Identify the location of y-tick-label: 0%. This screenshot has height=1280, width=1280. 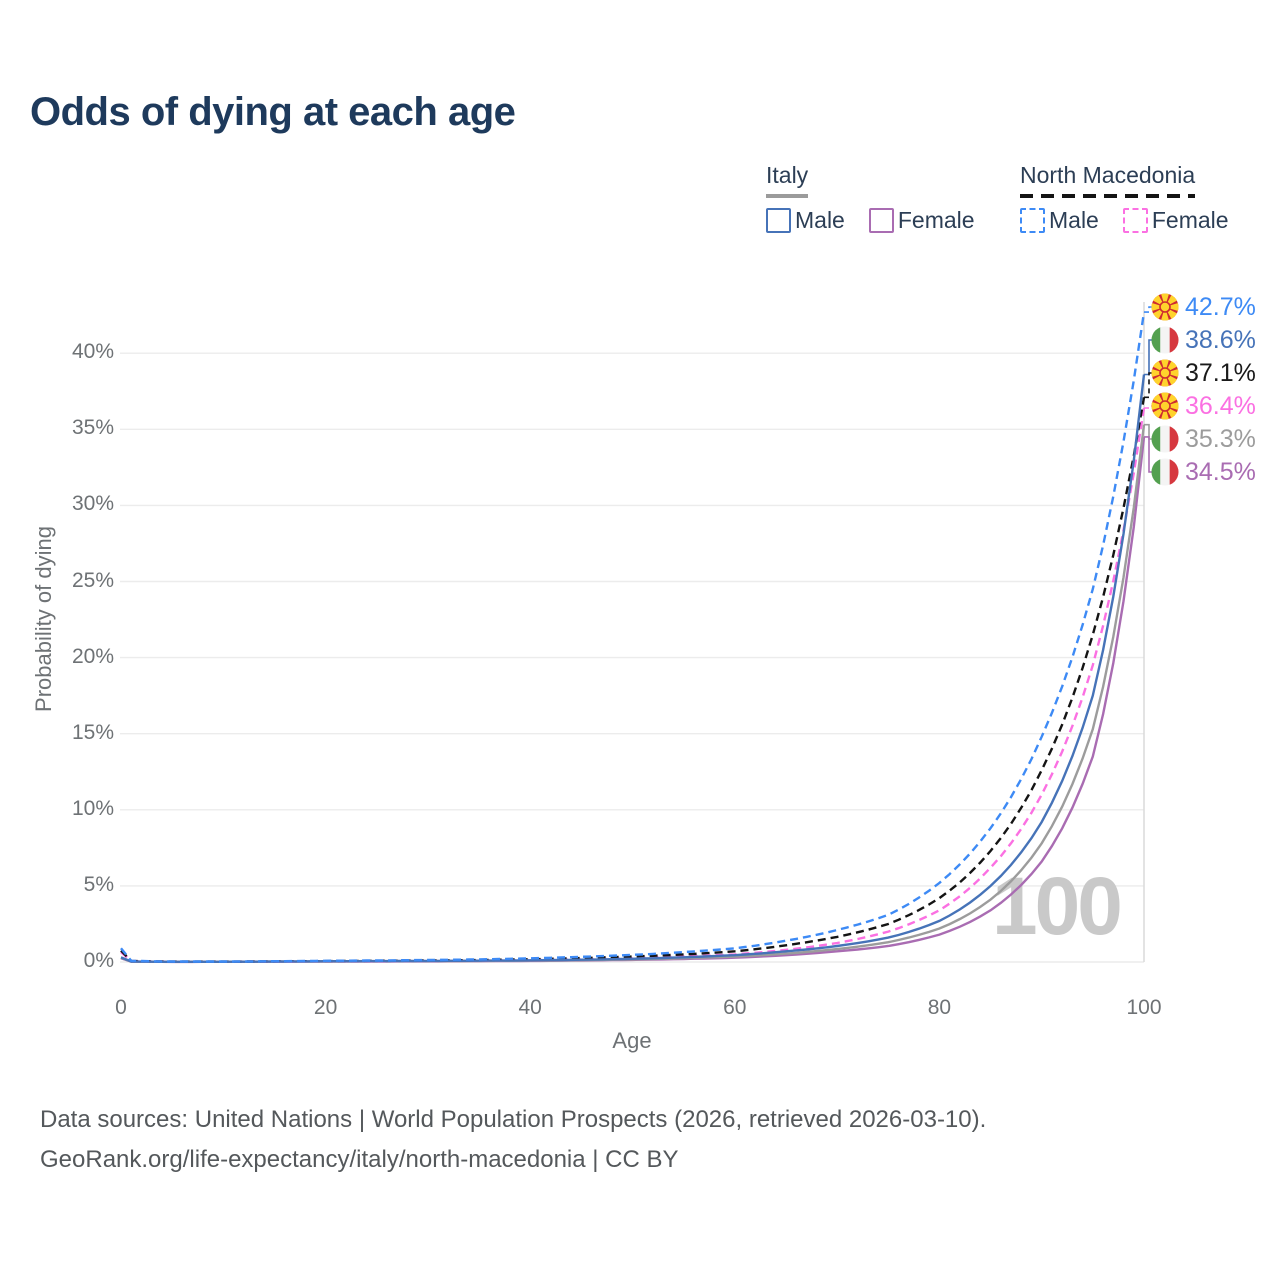
(98, 960).